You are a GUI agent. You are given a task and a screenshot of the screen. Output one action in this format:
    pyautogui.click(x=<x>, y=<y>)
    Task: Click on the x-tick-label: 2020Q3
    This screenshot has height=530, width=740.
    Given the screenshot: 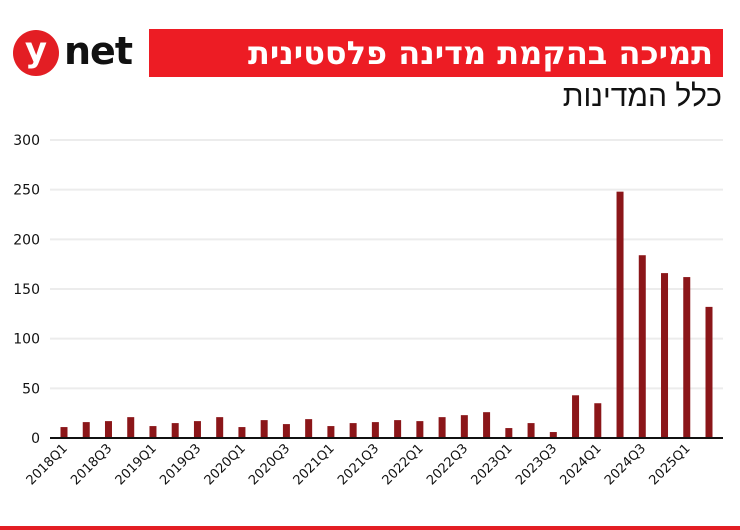 What is the action you would take?
    pyautogui.click(x=269, y=464)
    